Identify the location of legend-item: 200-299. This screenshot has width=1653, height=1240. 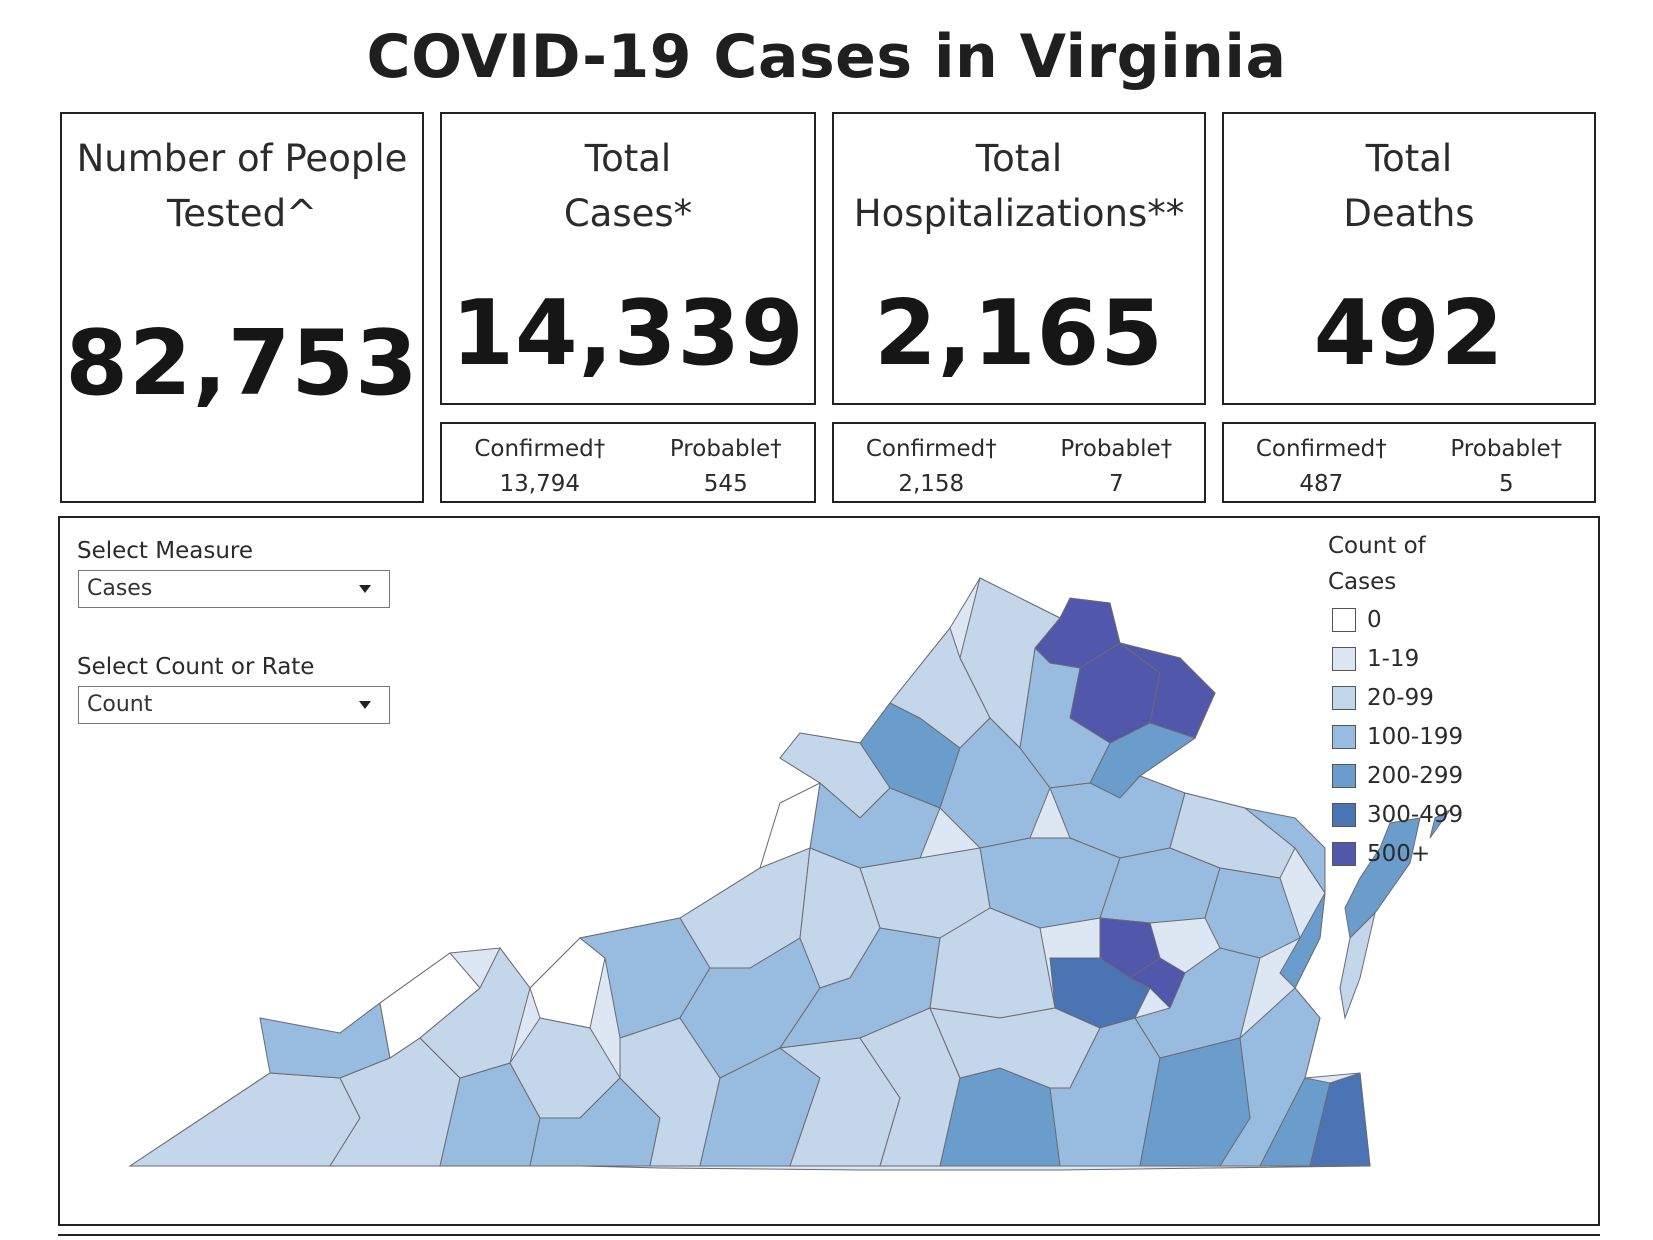
(1395, 775).